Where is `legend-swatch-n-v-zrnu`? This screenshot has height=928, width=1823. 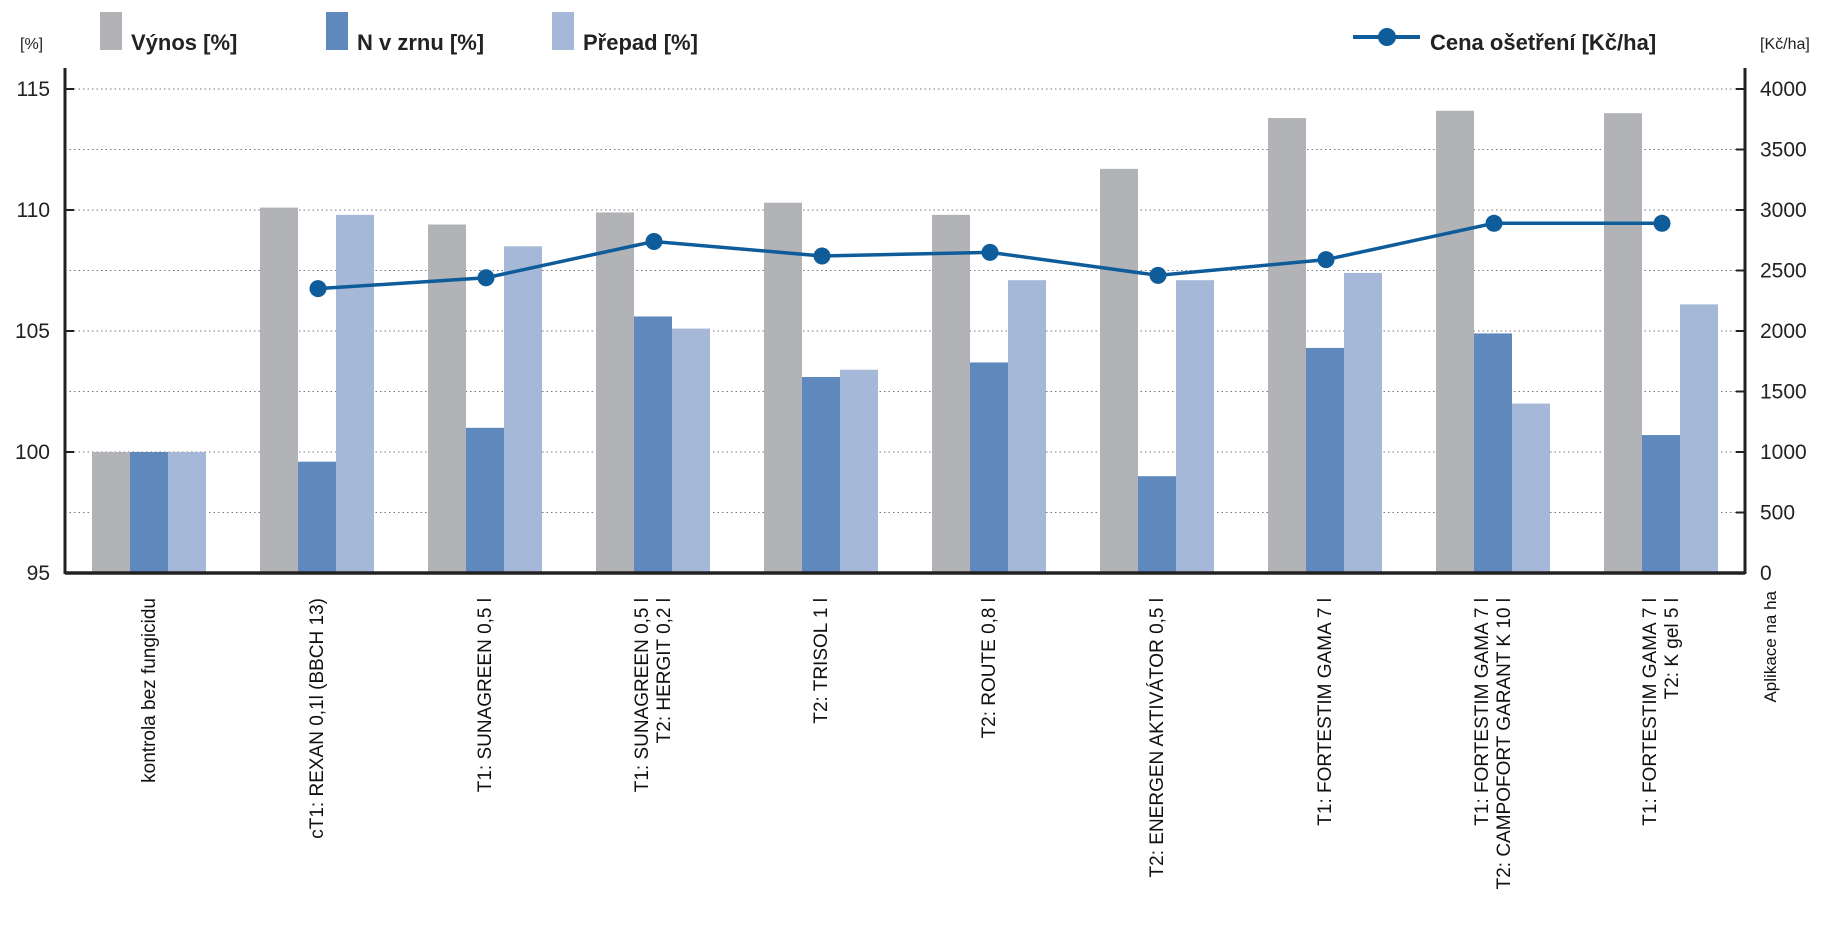
legend-swatch-n-v-zrnu is located at coordinates (337, 31).